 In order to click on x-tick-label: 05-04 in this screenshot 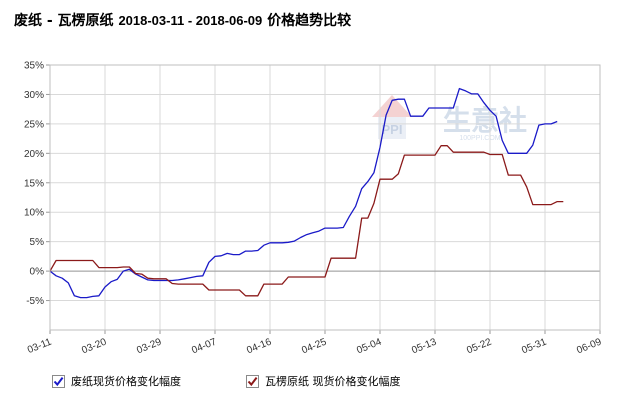, I will do `click(369, 346)`.